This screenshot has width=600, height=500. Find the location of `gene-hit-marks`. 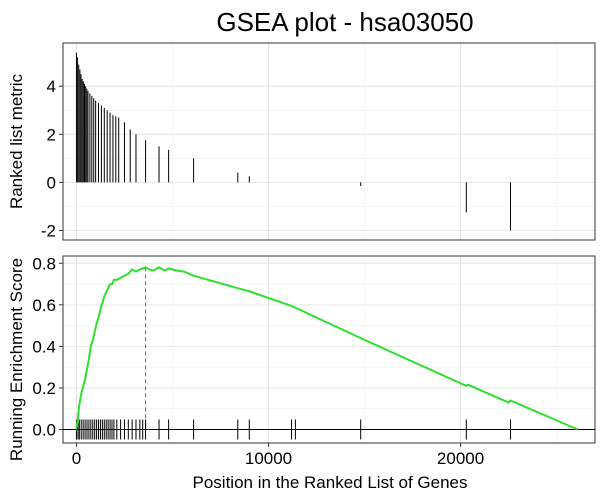

gene-hit-marks is located at coordinates (293, 429).